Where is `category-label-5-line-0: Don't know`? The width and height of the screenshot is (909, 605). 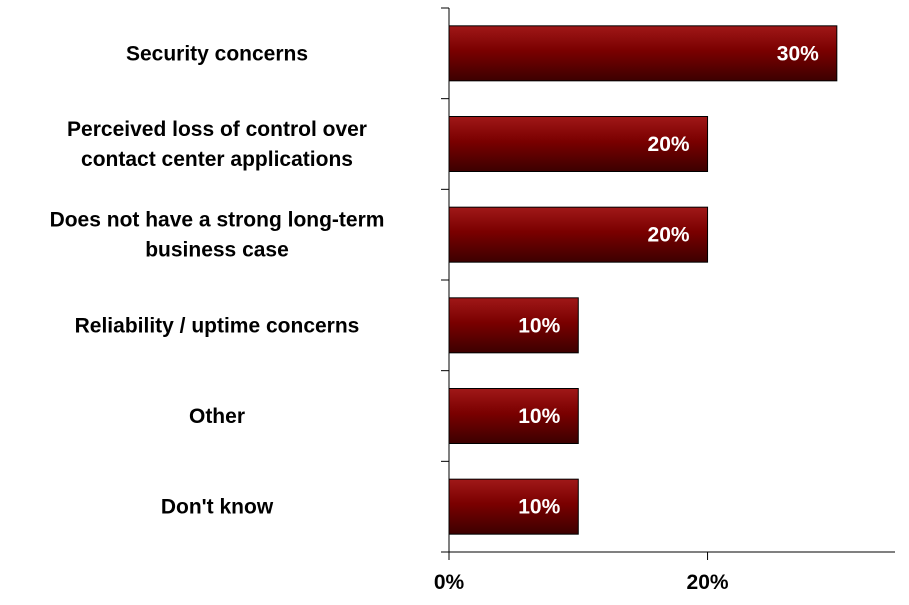
category-label-5-line-0: Don't know is located at coordinates (217, 507).